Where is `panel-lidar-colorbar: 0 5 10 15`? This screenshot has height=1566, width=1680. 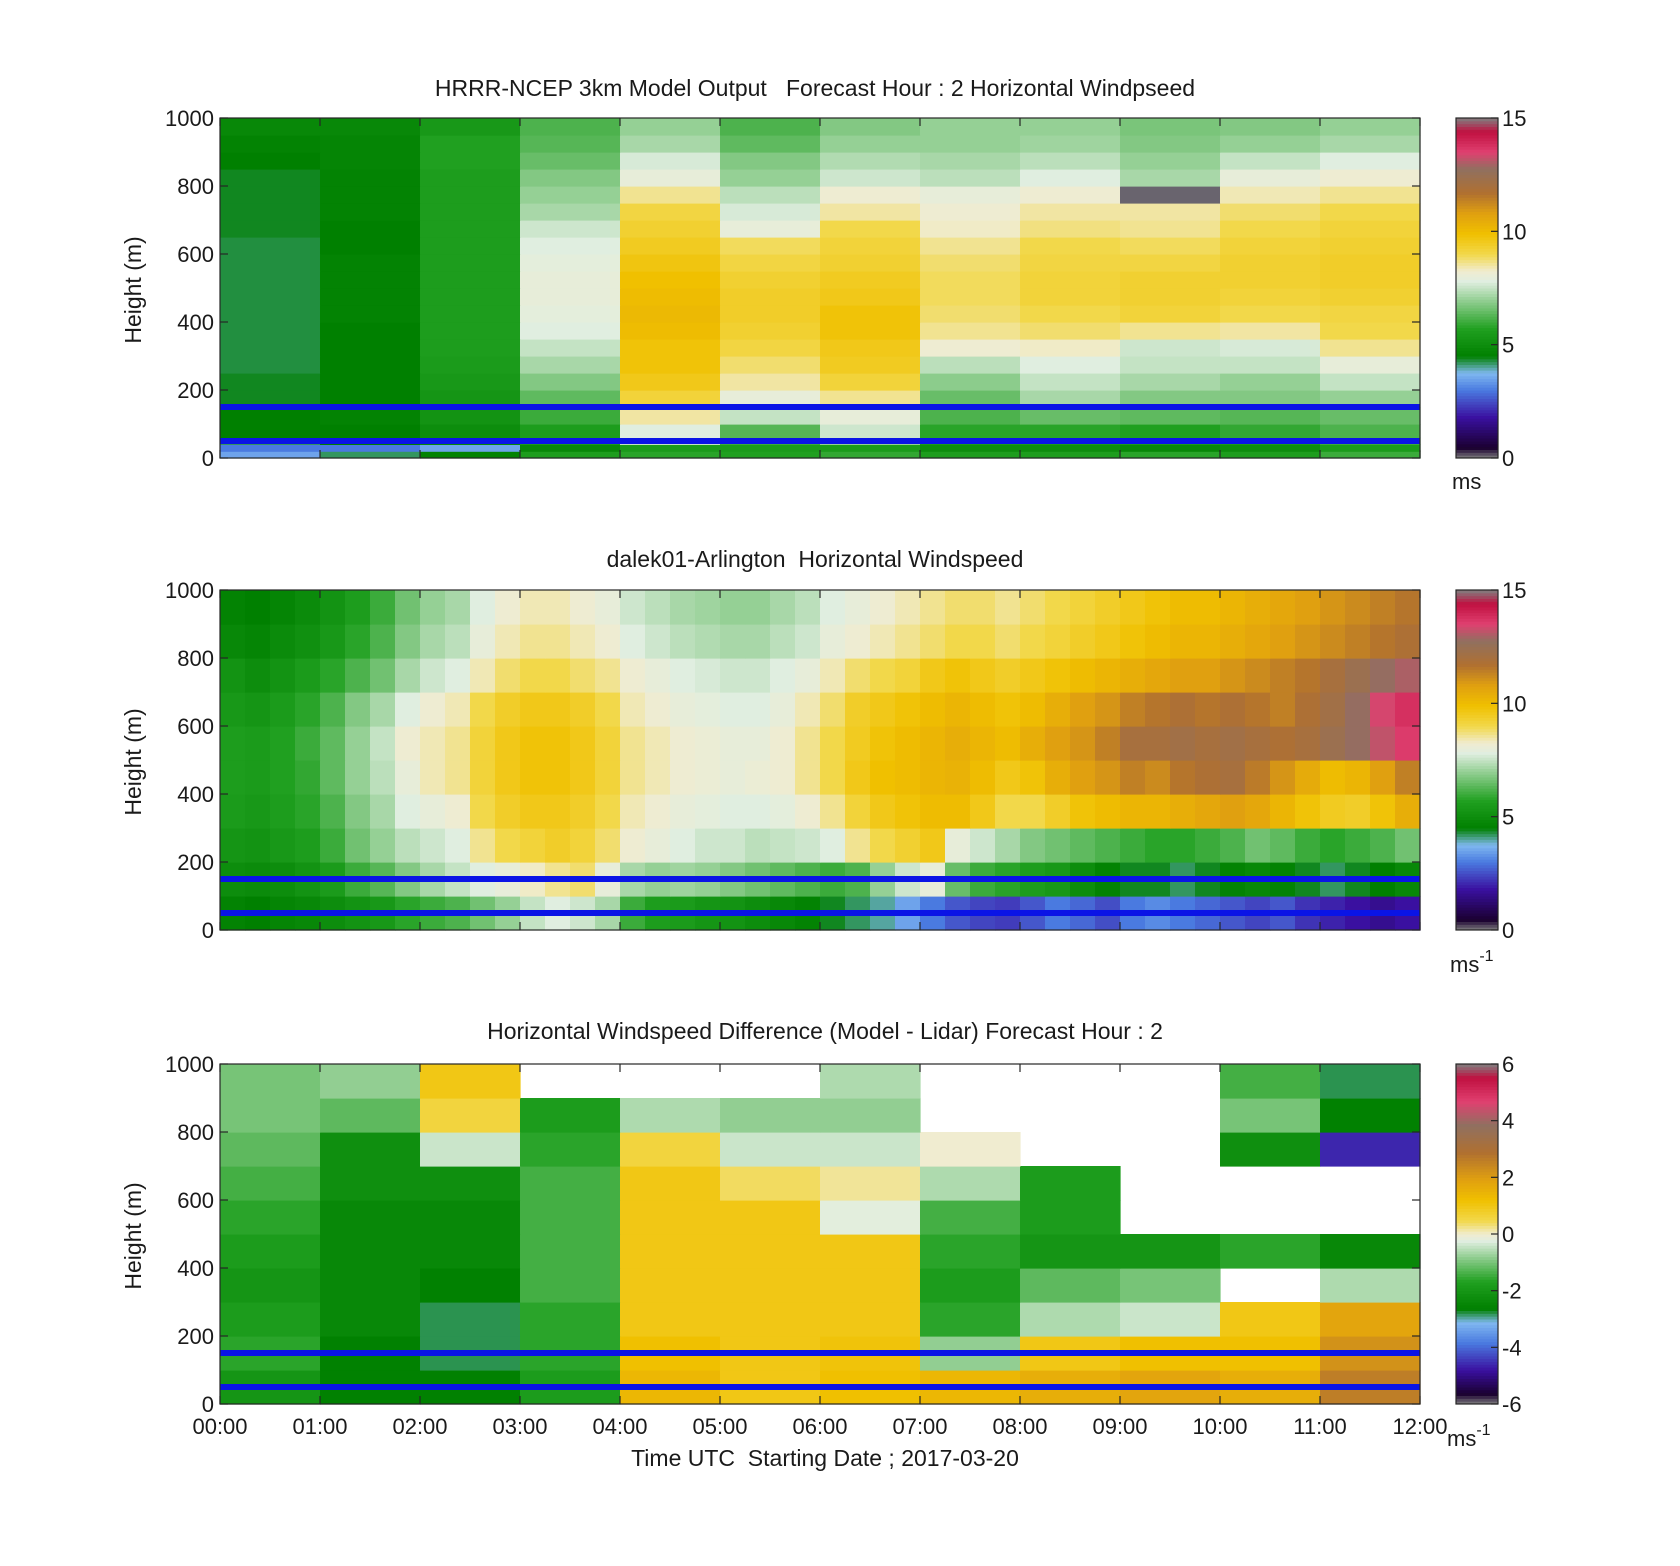
panel-lidar-colorbar: 0 5 10 15 is located at coordinates (1490, 760).